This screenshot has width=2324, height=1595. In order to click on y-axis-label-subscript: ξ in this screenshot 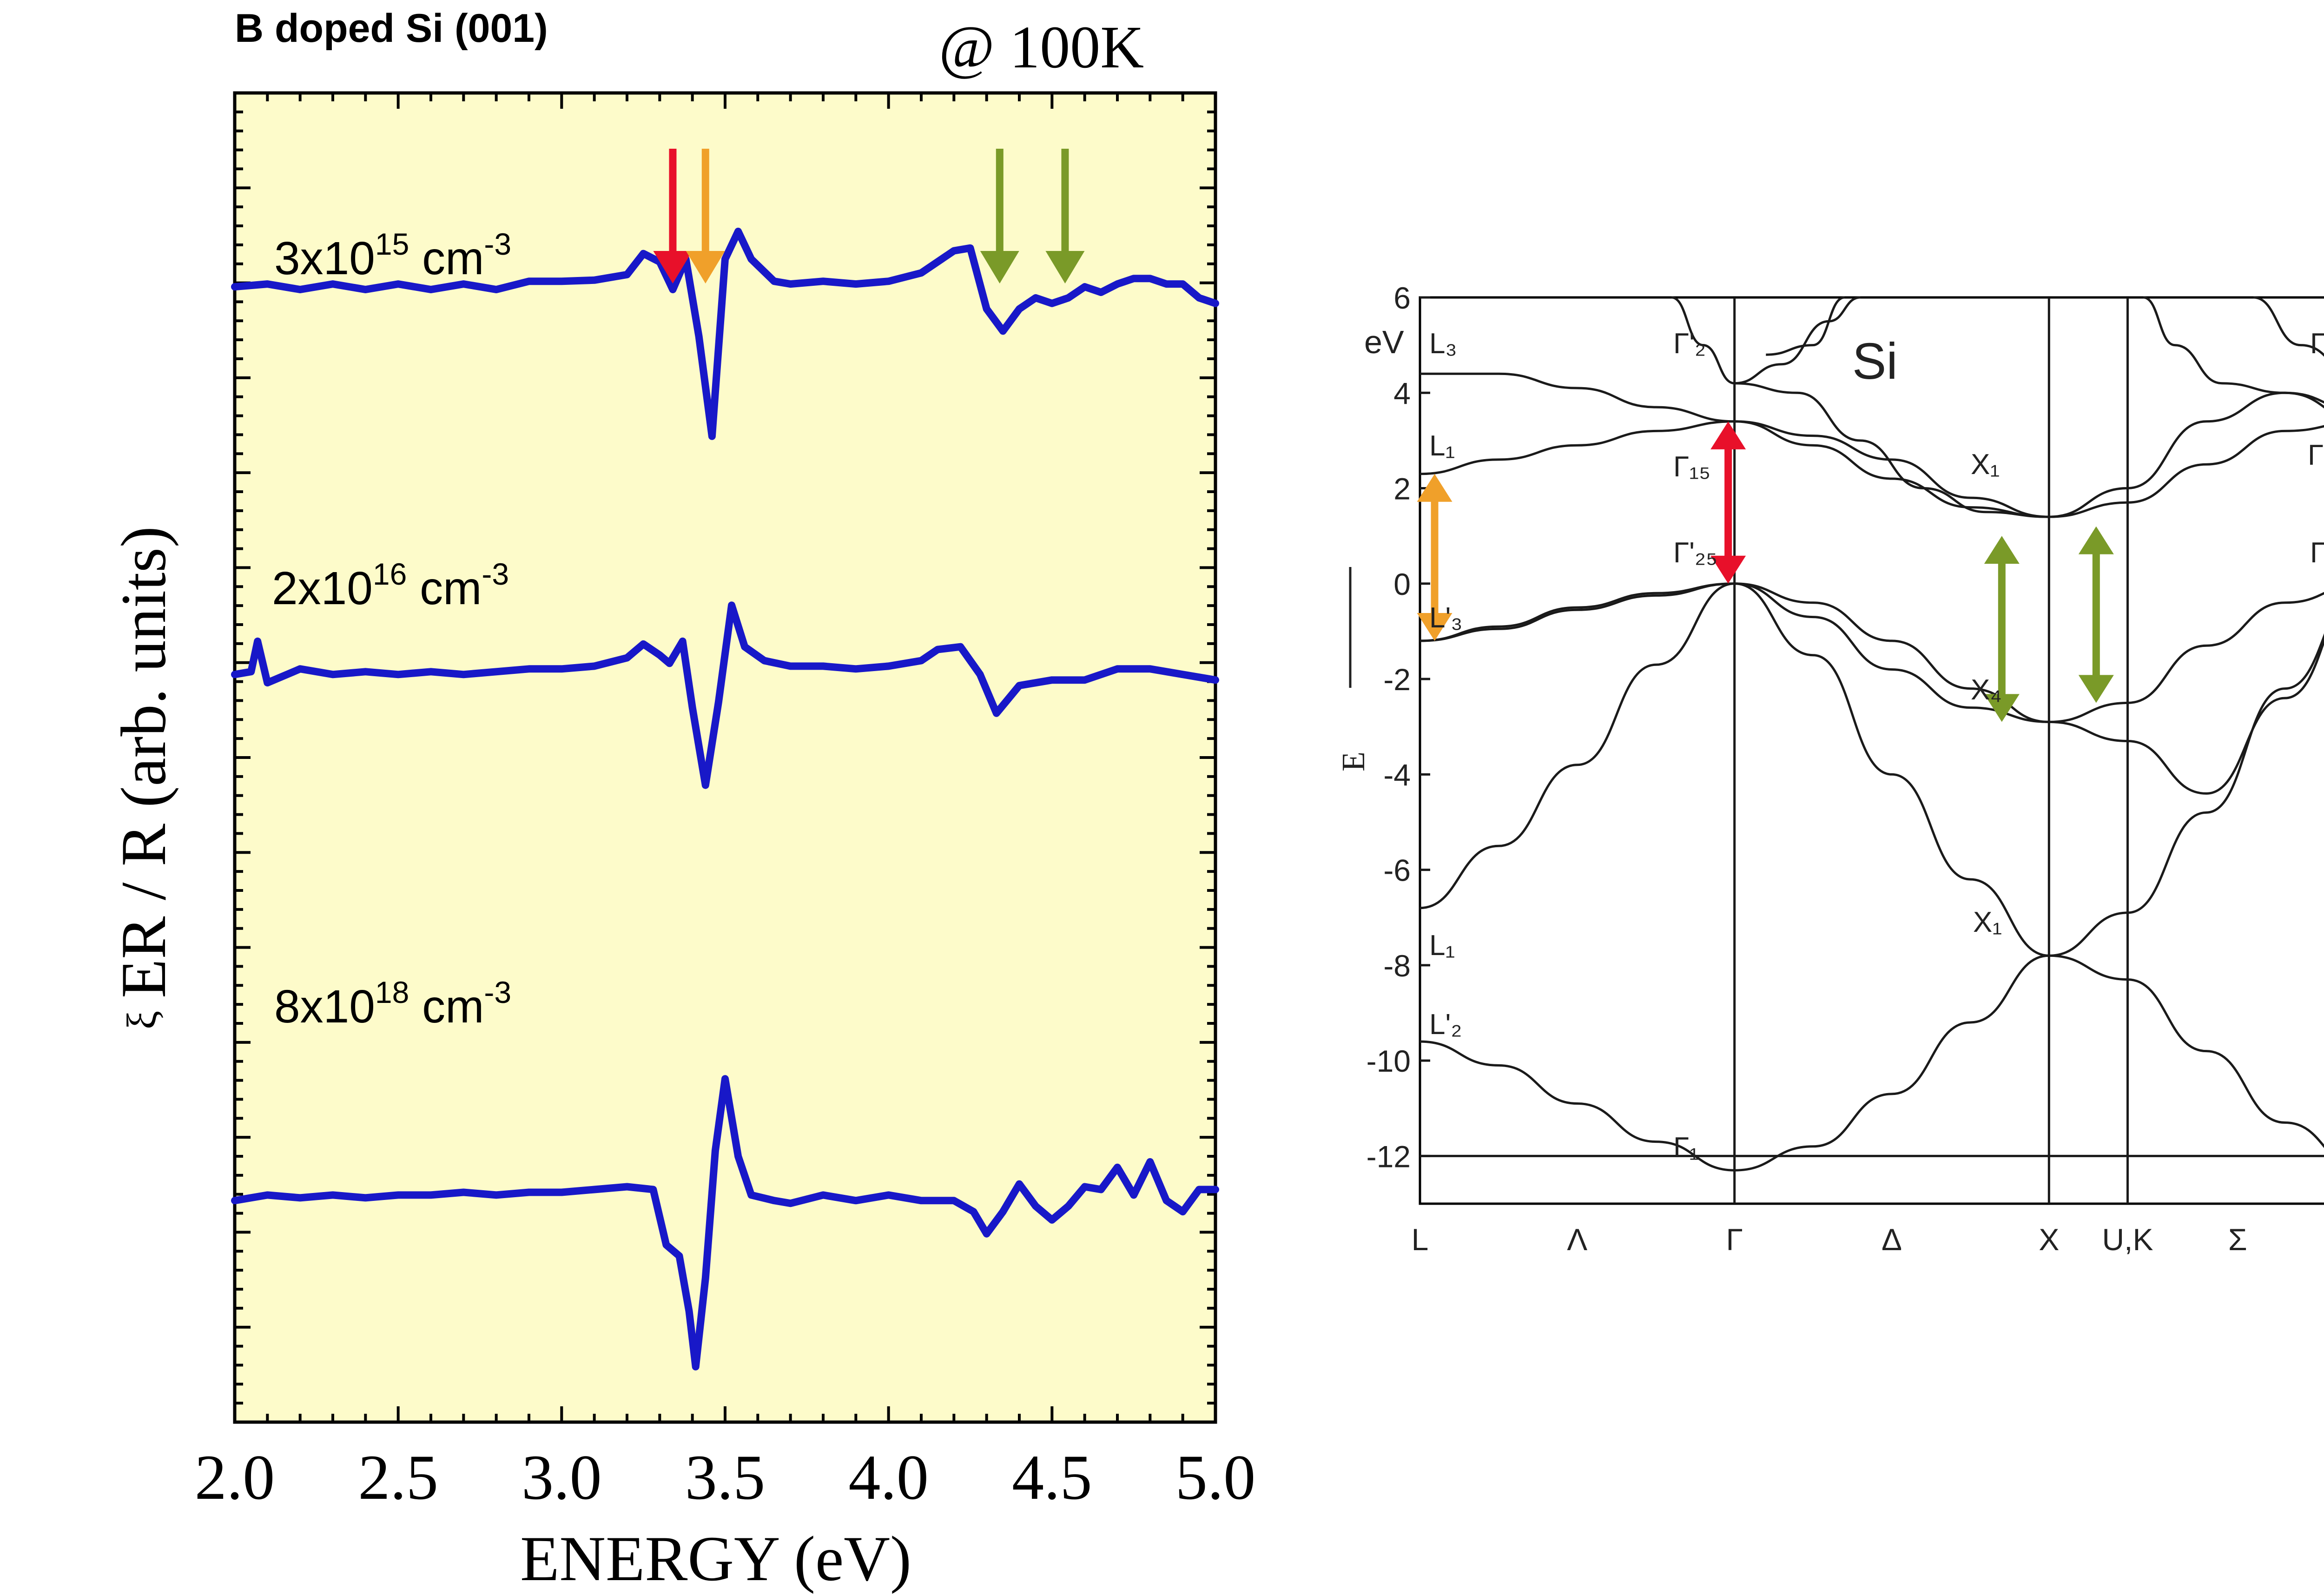, I will do `click(142, 1020)`.